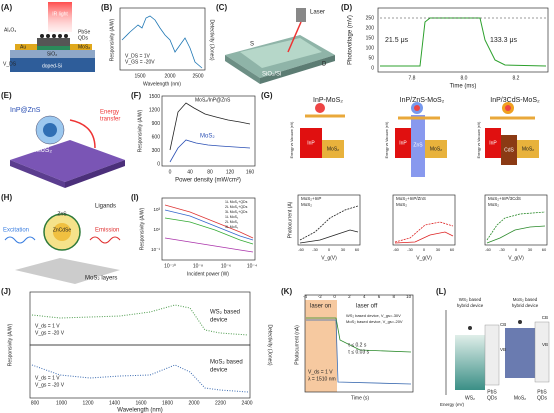  Describe the element at coordinates (452, 249) in the screenshot. I see `tick-label: 60` at that location.